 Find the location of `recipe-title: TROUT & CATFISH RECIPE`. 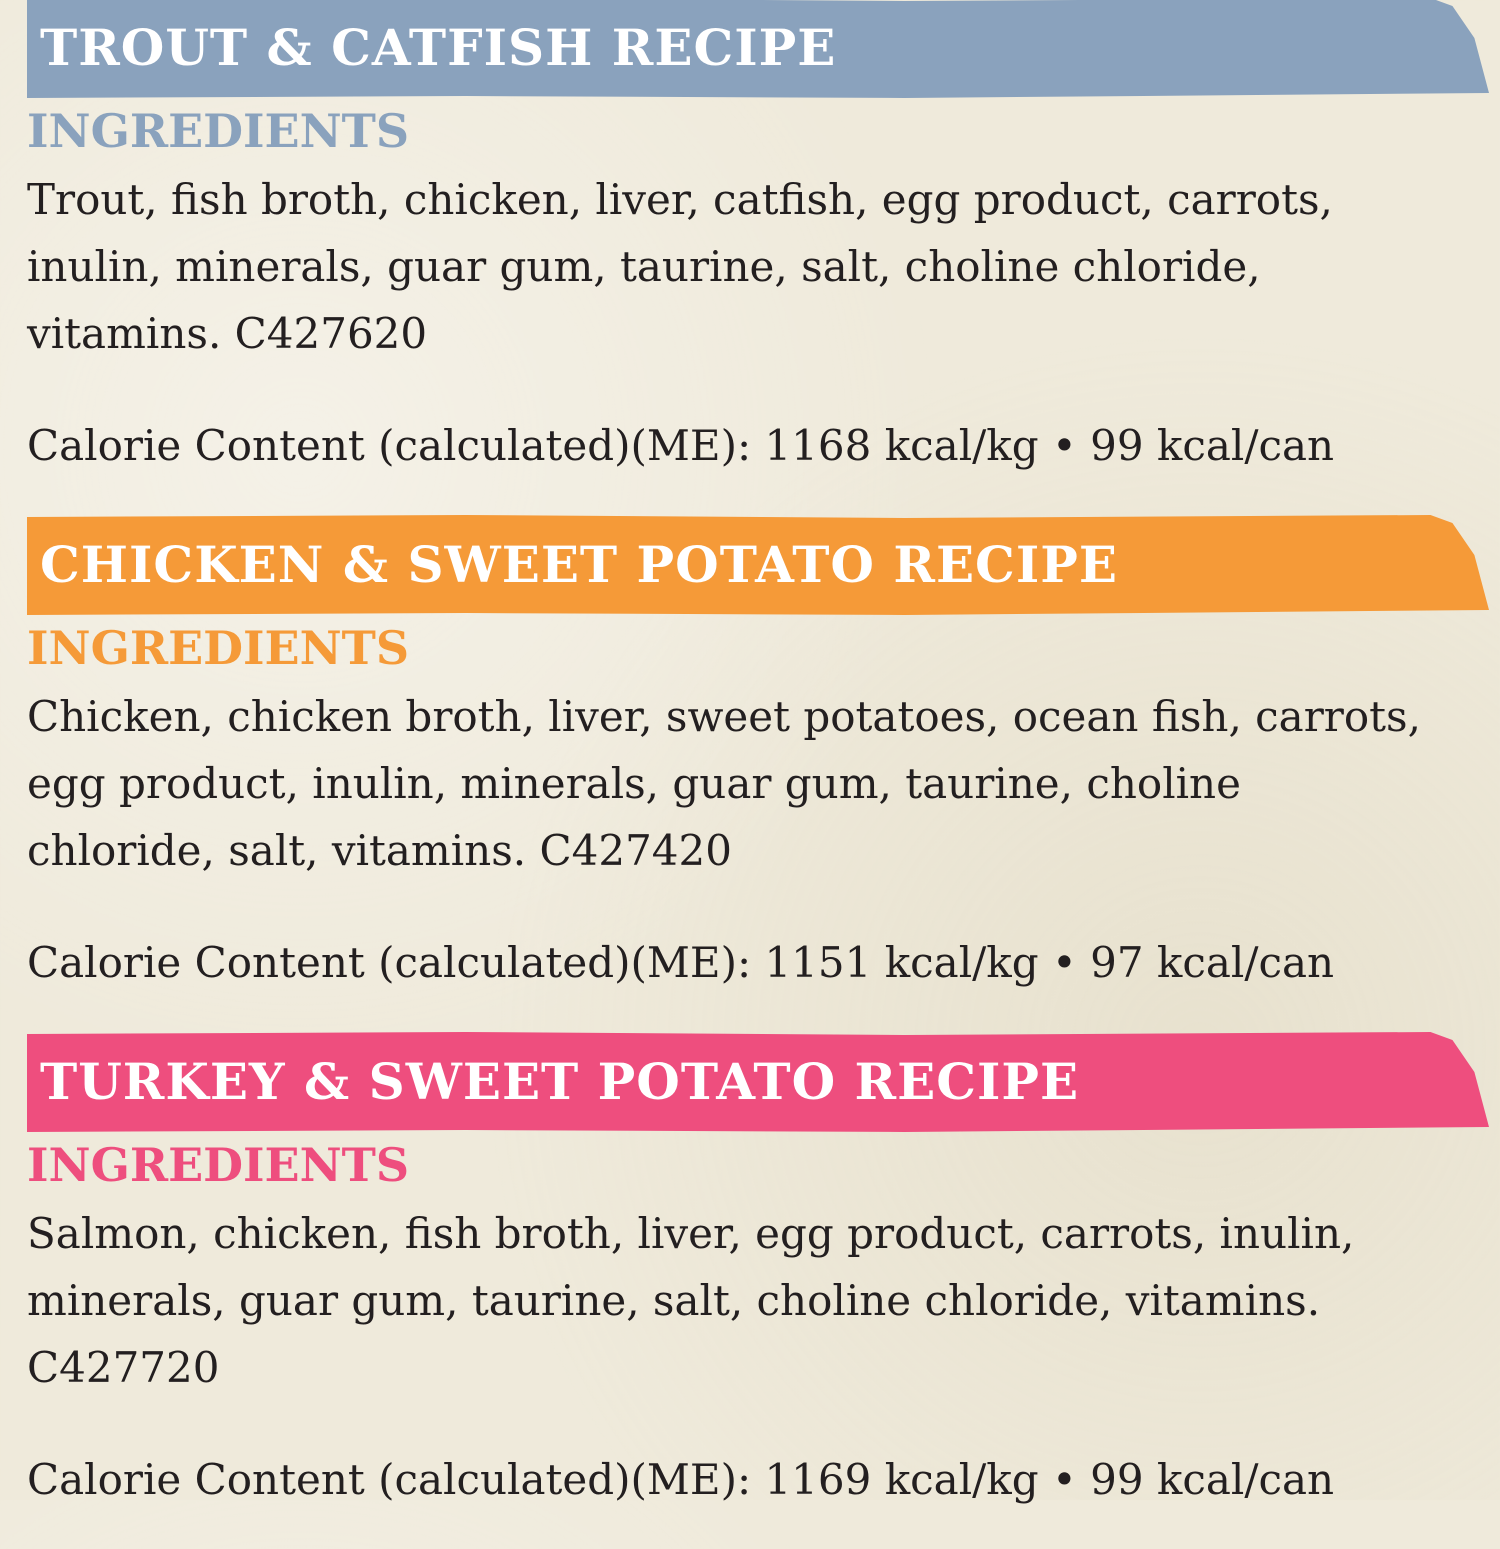

recipe-title: TROUT & CATFISH RECIPE is located at coordinates (438, 47).